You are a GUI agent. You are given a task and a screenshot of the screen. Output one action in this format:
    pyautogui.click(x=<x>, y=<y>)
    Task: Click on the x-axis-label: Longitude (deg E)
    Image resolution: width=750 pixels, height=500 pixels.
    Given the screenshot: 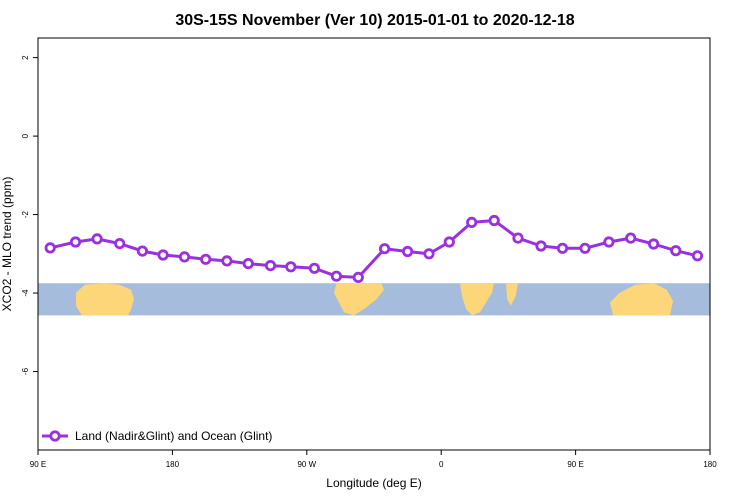 What is the action you would take?
    pyautogui.click(x=373, y=483)
    